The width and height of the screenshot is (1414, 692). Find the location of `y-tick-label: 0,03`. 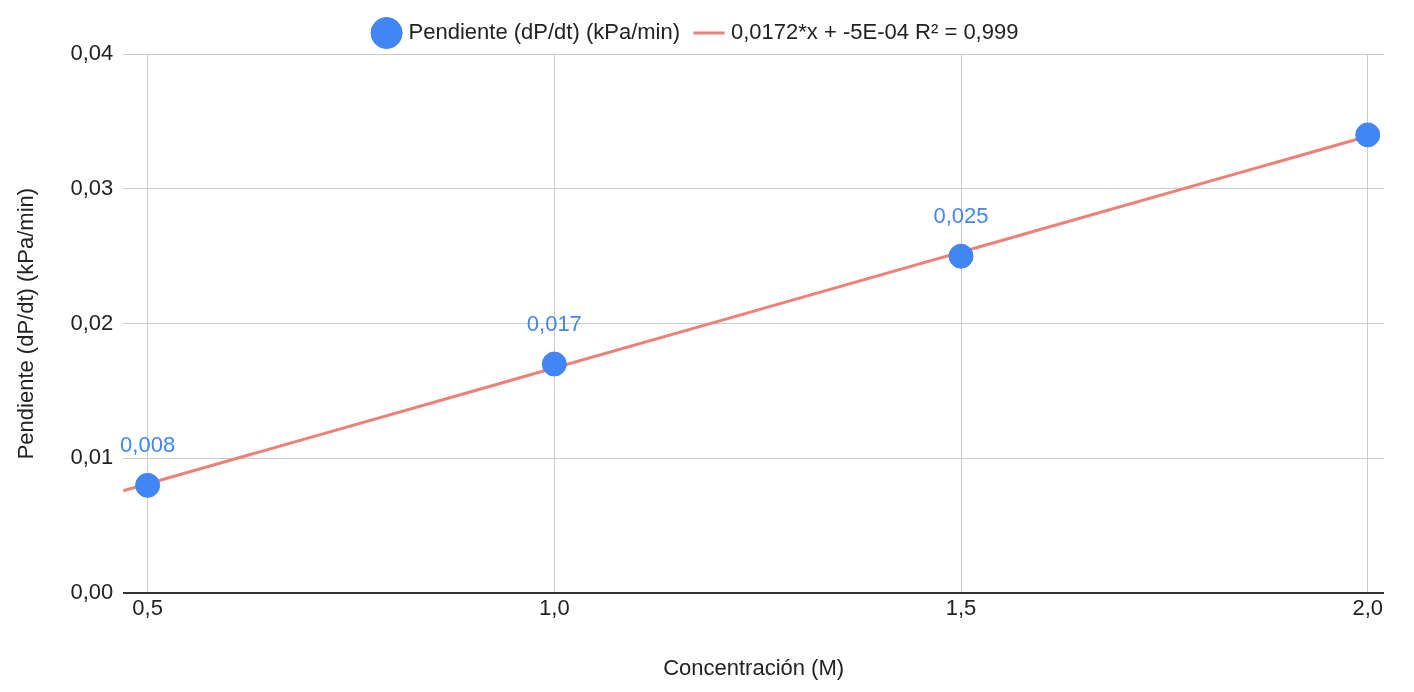

y-tick-label: 0,03 is located at coordinates (92, 187).